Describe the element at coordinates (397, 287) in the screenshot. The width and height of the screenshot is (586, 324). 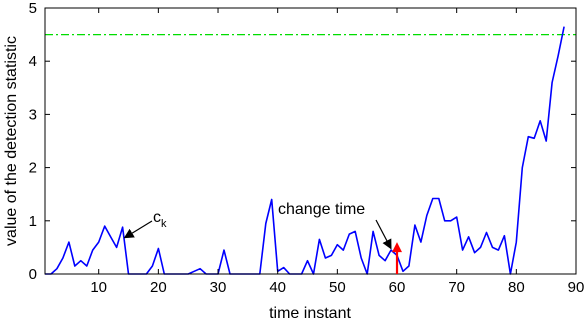
I see `x-tick-label: 60` at that location.